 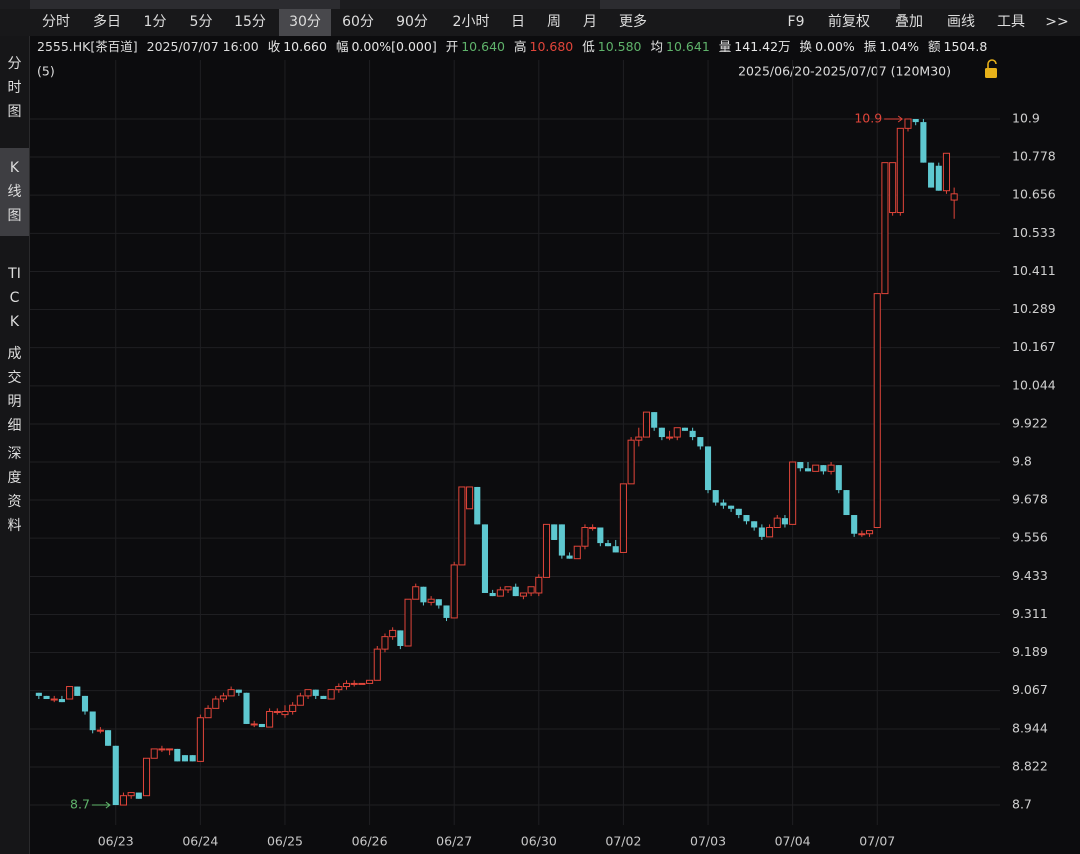 I want to click on info-field: 幅 0.00%[0.000], so click(x=386, y=47).